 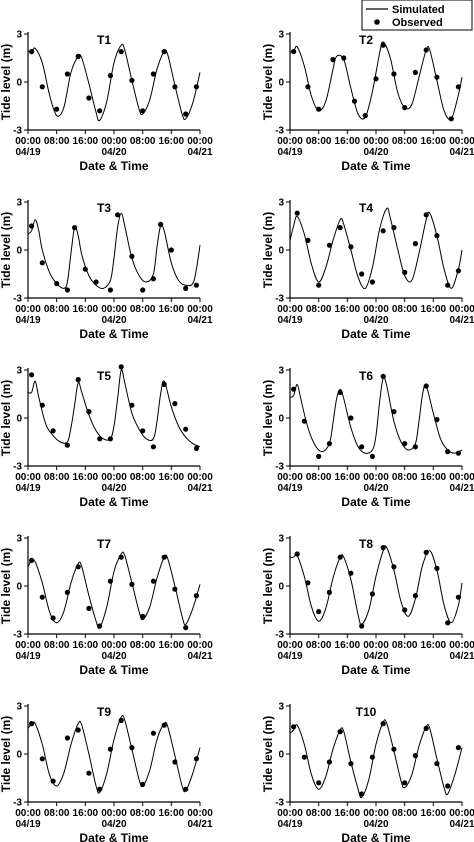 I want to click on panel-label: T7, so click(x=104, y=544).